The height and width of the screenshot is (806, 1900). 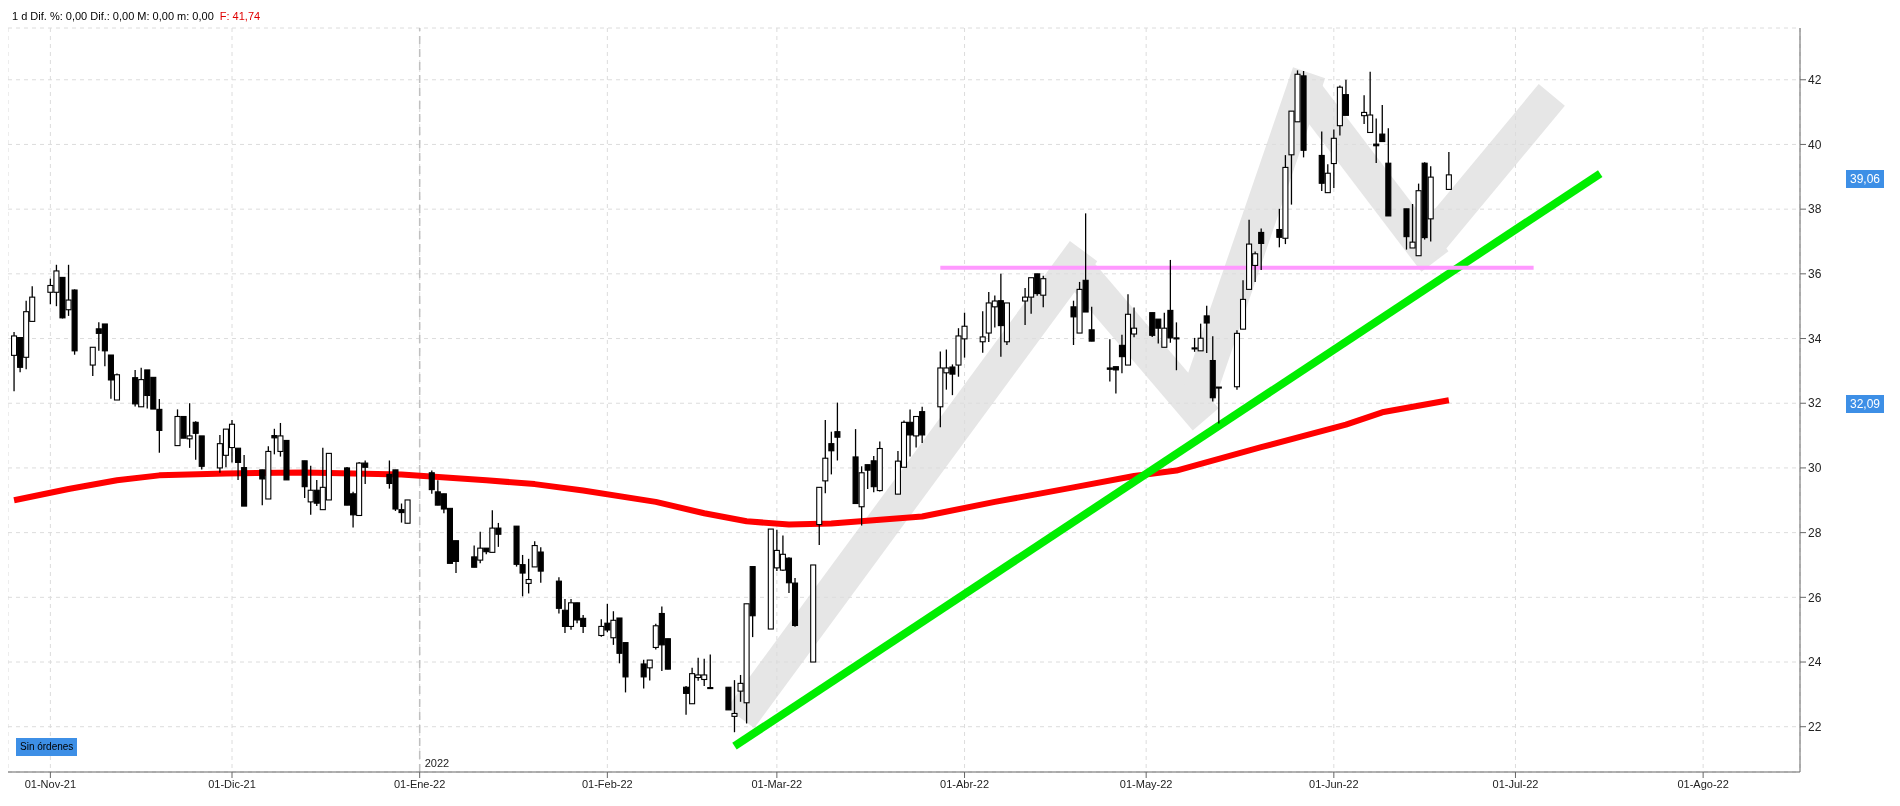 What do you see at coordinates (113, 16) in the screenshot?
I see `chart-title: 1 d Dif. %: 0,00 Dif.: 0,00 M: 0,00 m: 0,00` at bounding box center [113, 16].